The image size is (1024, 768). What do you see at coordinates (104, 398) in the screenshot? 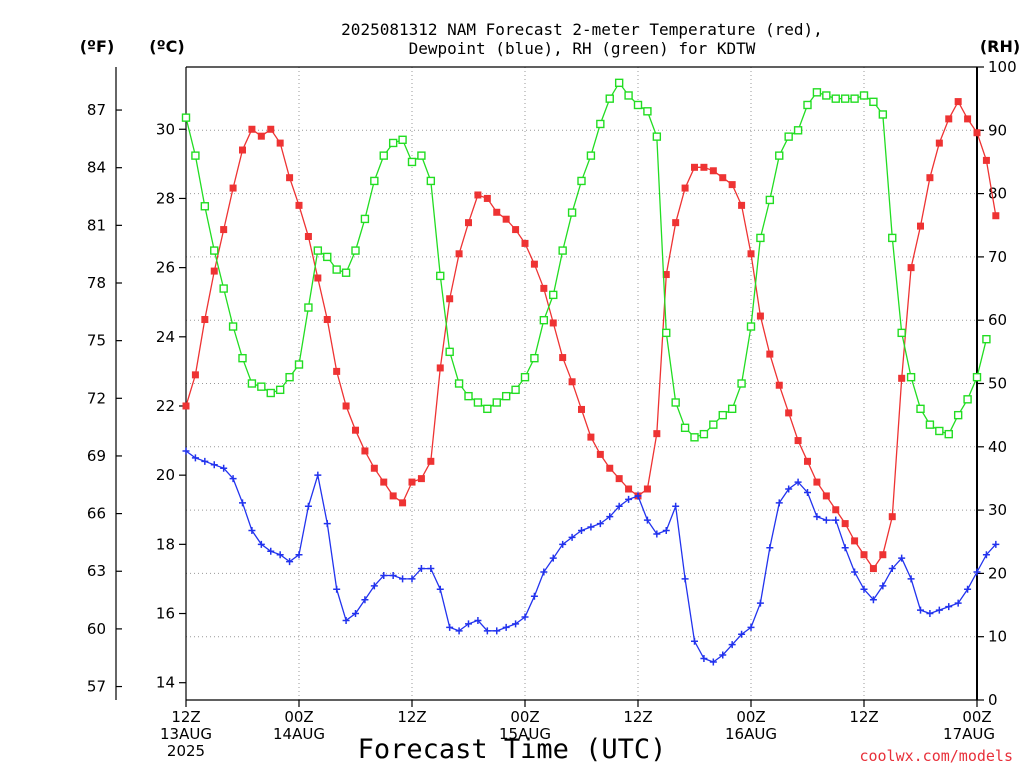
I see `fahrenheit-axis-ticks: 57 60 63 66 69 72 75 78 81 84 87` at bounding box center [104, 398].